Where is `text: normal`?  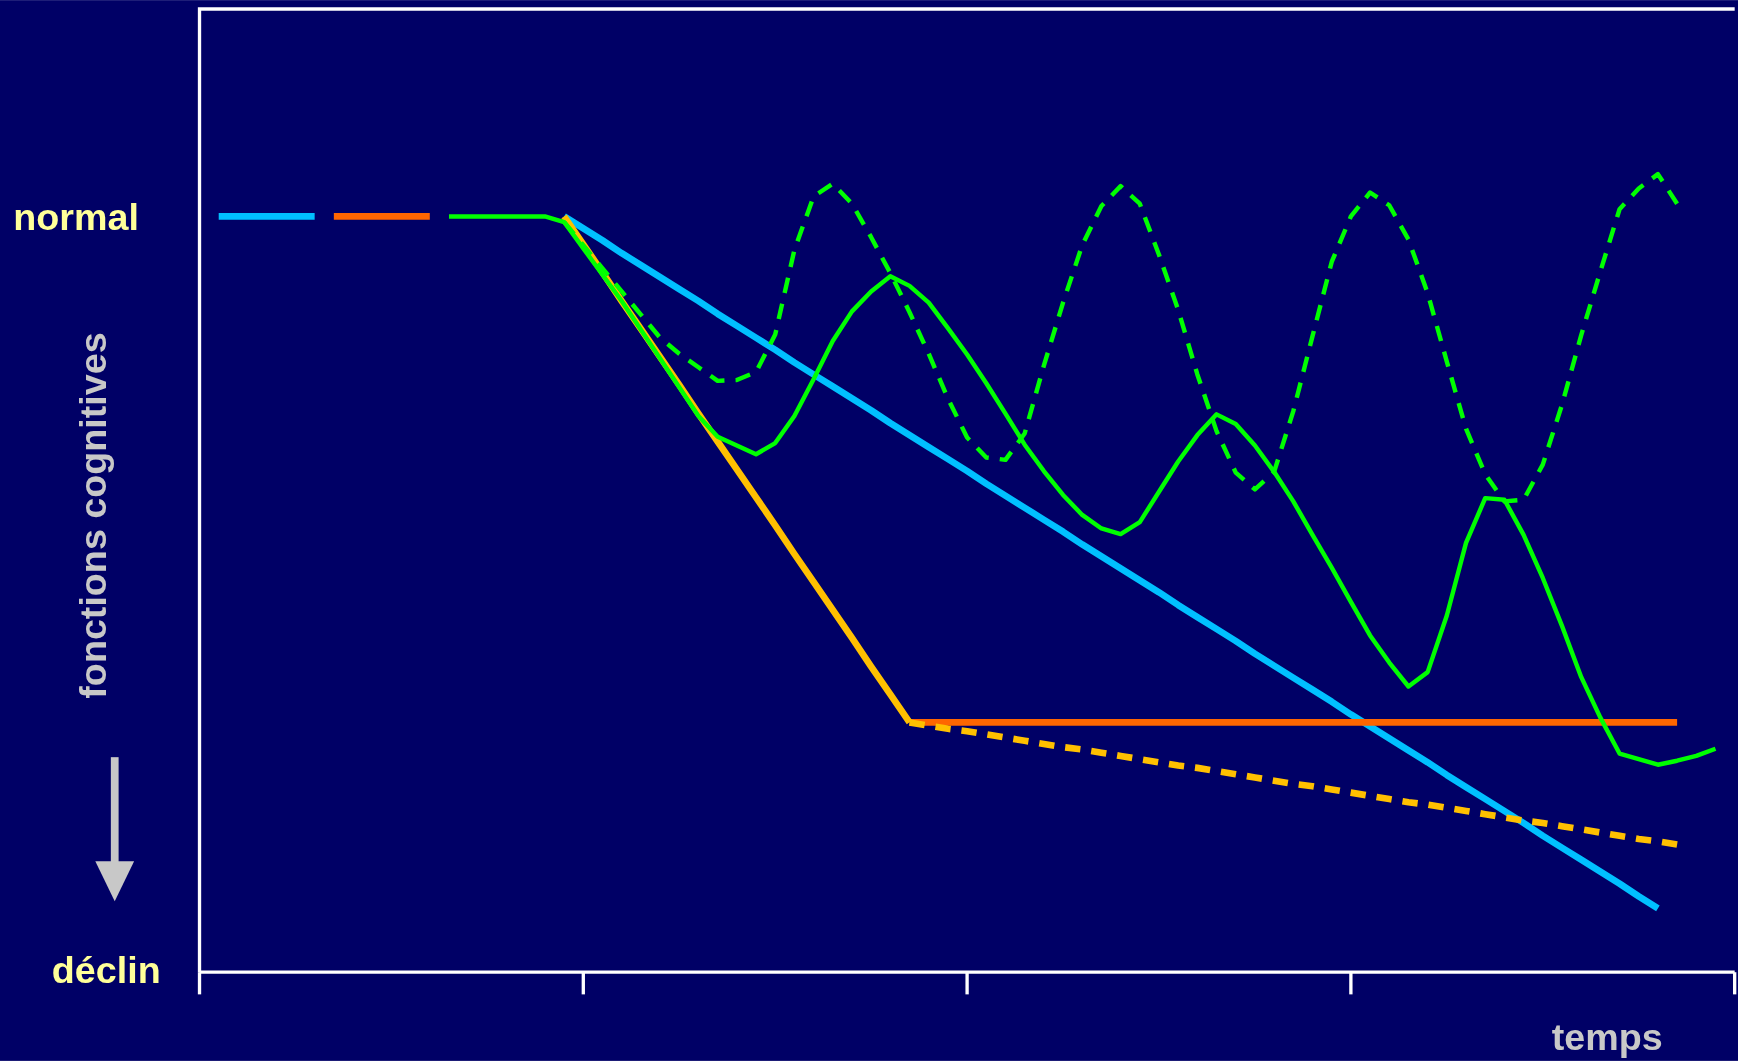
text: normal is located at coordinates (76, 216).